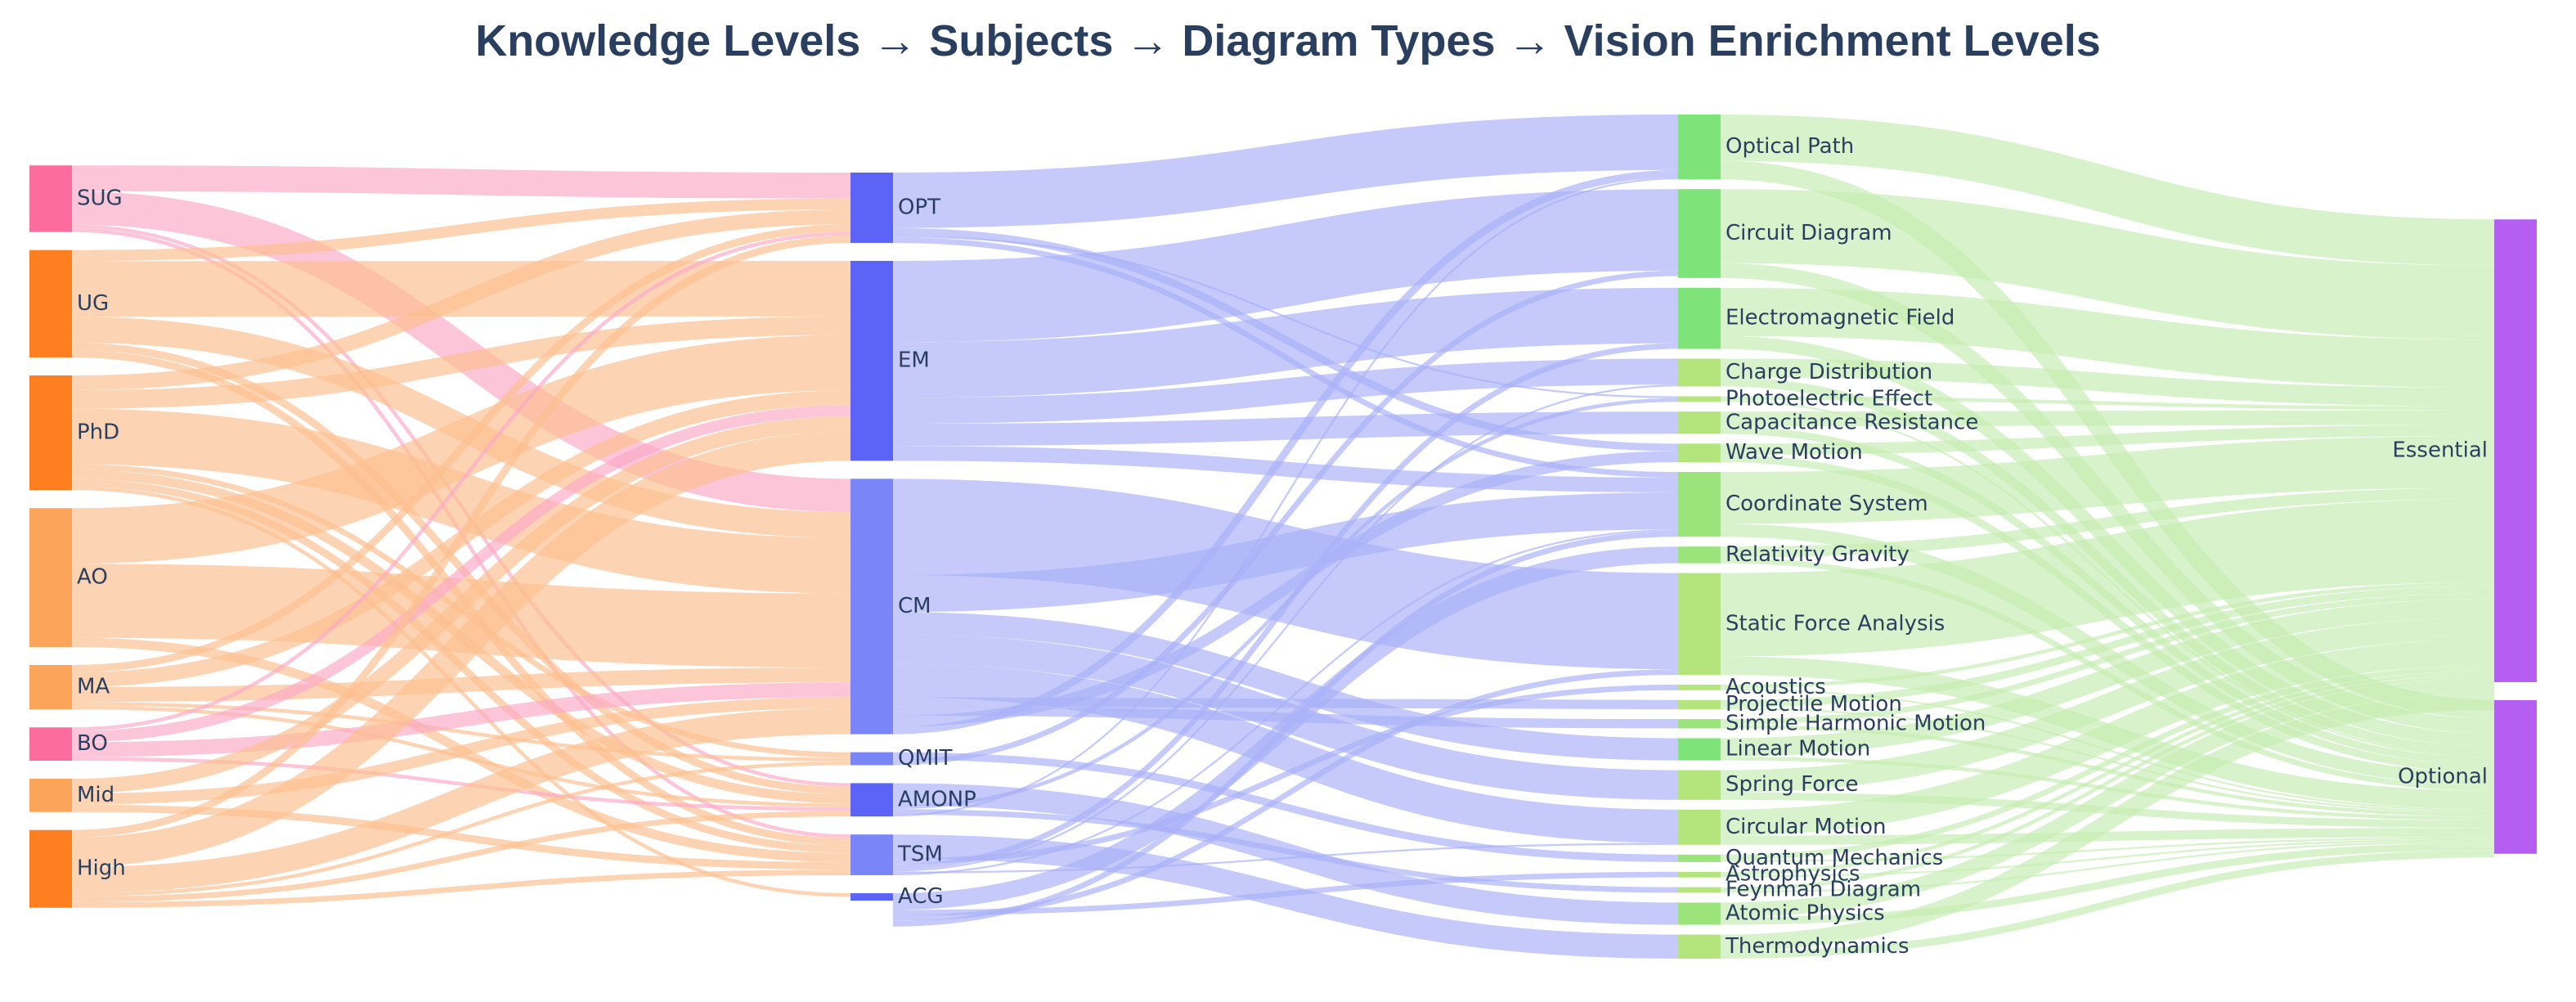 This screenshot has width=2576, height=1002. What do you see at coordinates (1793, 875) in the screenshot?
I see `node-label-astrophysics: Astrophysics` at bounding box center [1793, 875].